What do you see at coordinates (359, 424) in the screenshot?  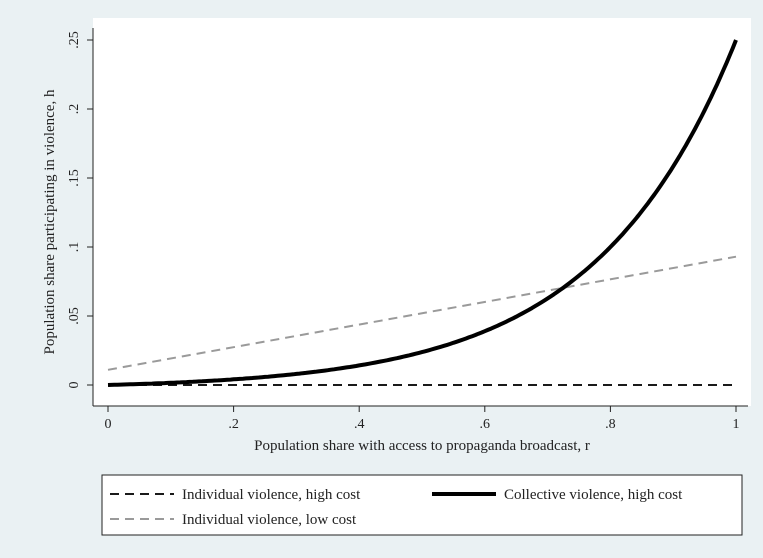 I see `x-tick-label: .4` at bounding box center [359, 424].